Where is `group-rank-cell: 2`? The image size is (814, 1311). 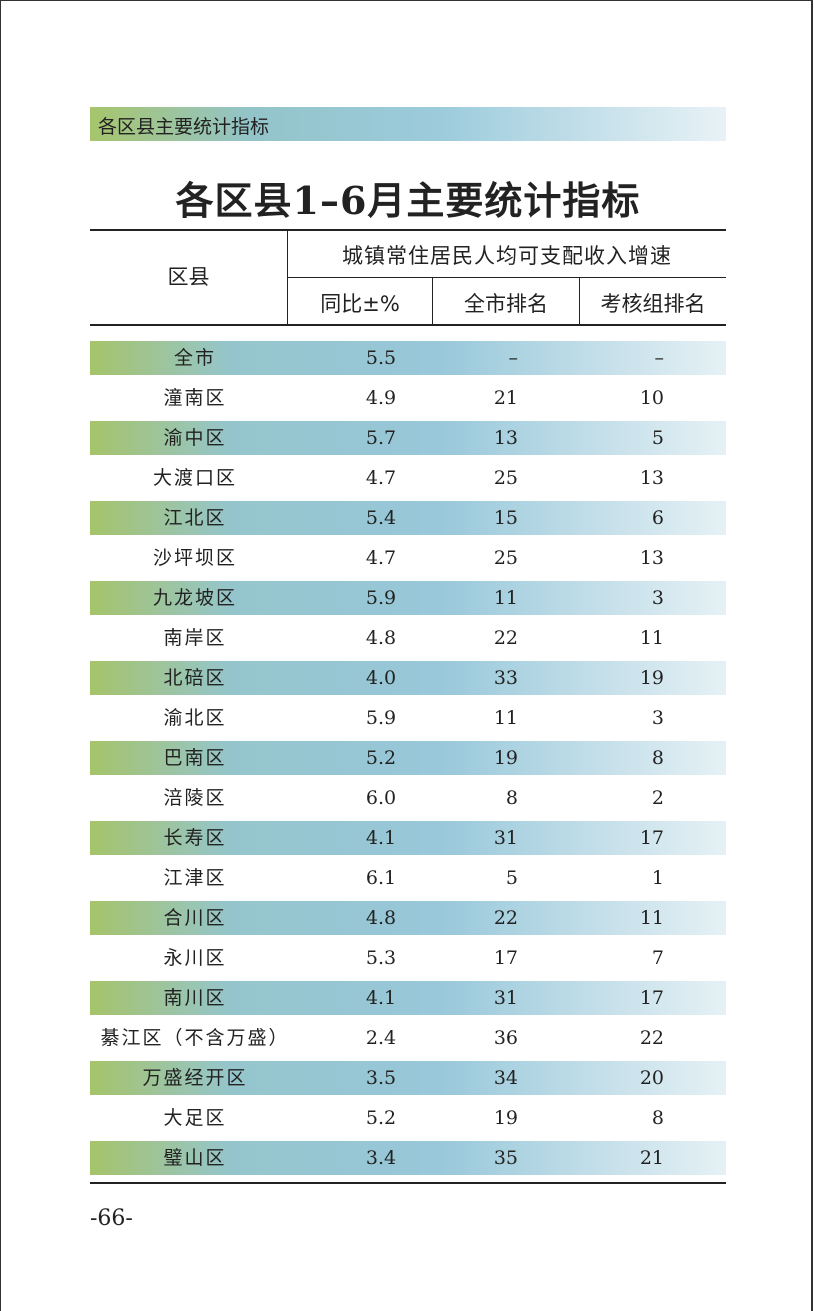 group-rank-cell: 2 is located at coordinates (657, 798).